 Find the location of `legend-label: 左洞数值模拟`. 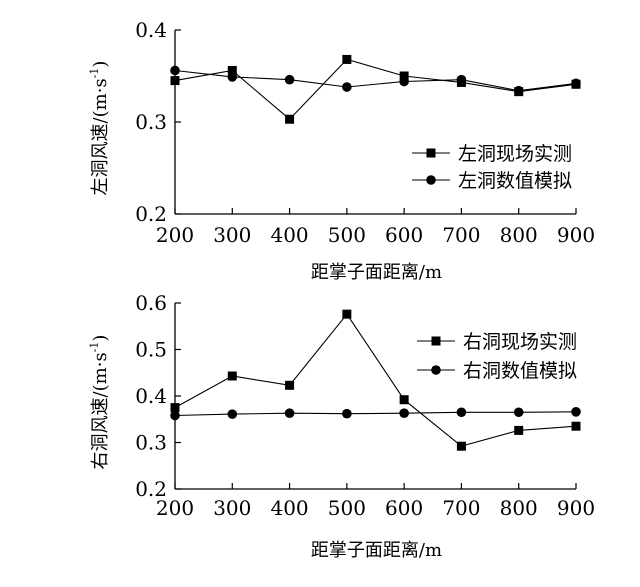

legend-label: 左洞数值模拟 is located at coordinates (515, 181).